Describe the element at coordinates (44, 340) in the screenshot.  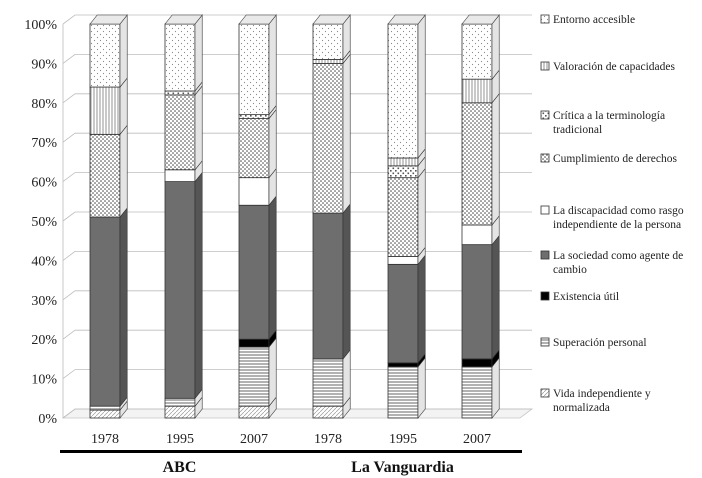
I see `y-tick-label: 20%` at that location.